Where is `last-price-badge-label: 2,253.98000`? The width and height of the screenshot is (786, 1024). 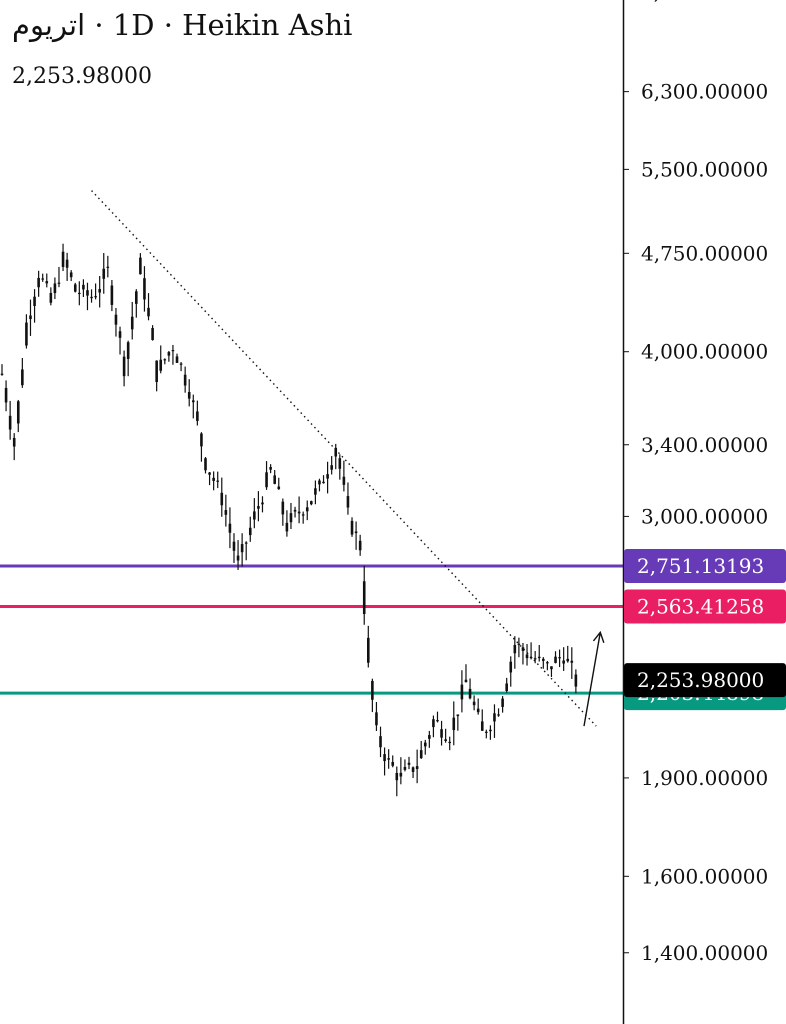
last-price-badge-label: 2,253.98000 is located at coordinates (700, 680).